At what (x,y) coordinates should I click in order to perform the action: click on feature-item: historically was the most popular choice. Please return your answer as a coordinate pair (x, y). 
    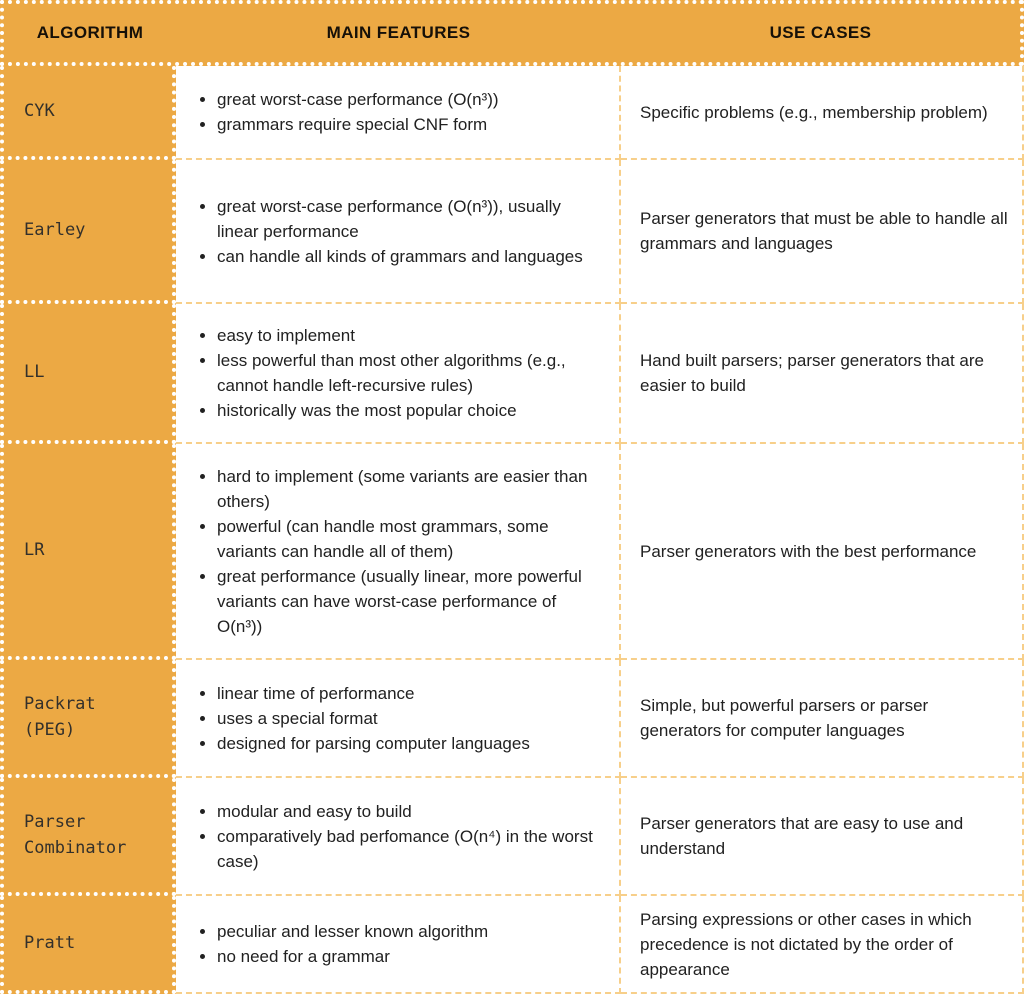
    Looking at the image, I should click on (410, 410).